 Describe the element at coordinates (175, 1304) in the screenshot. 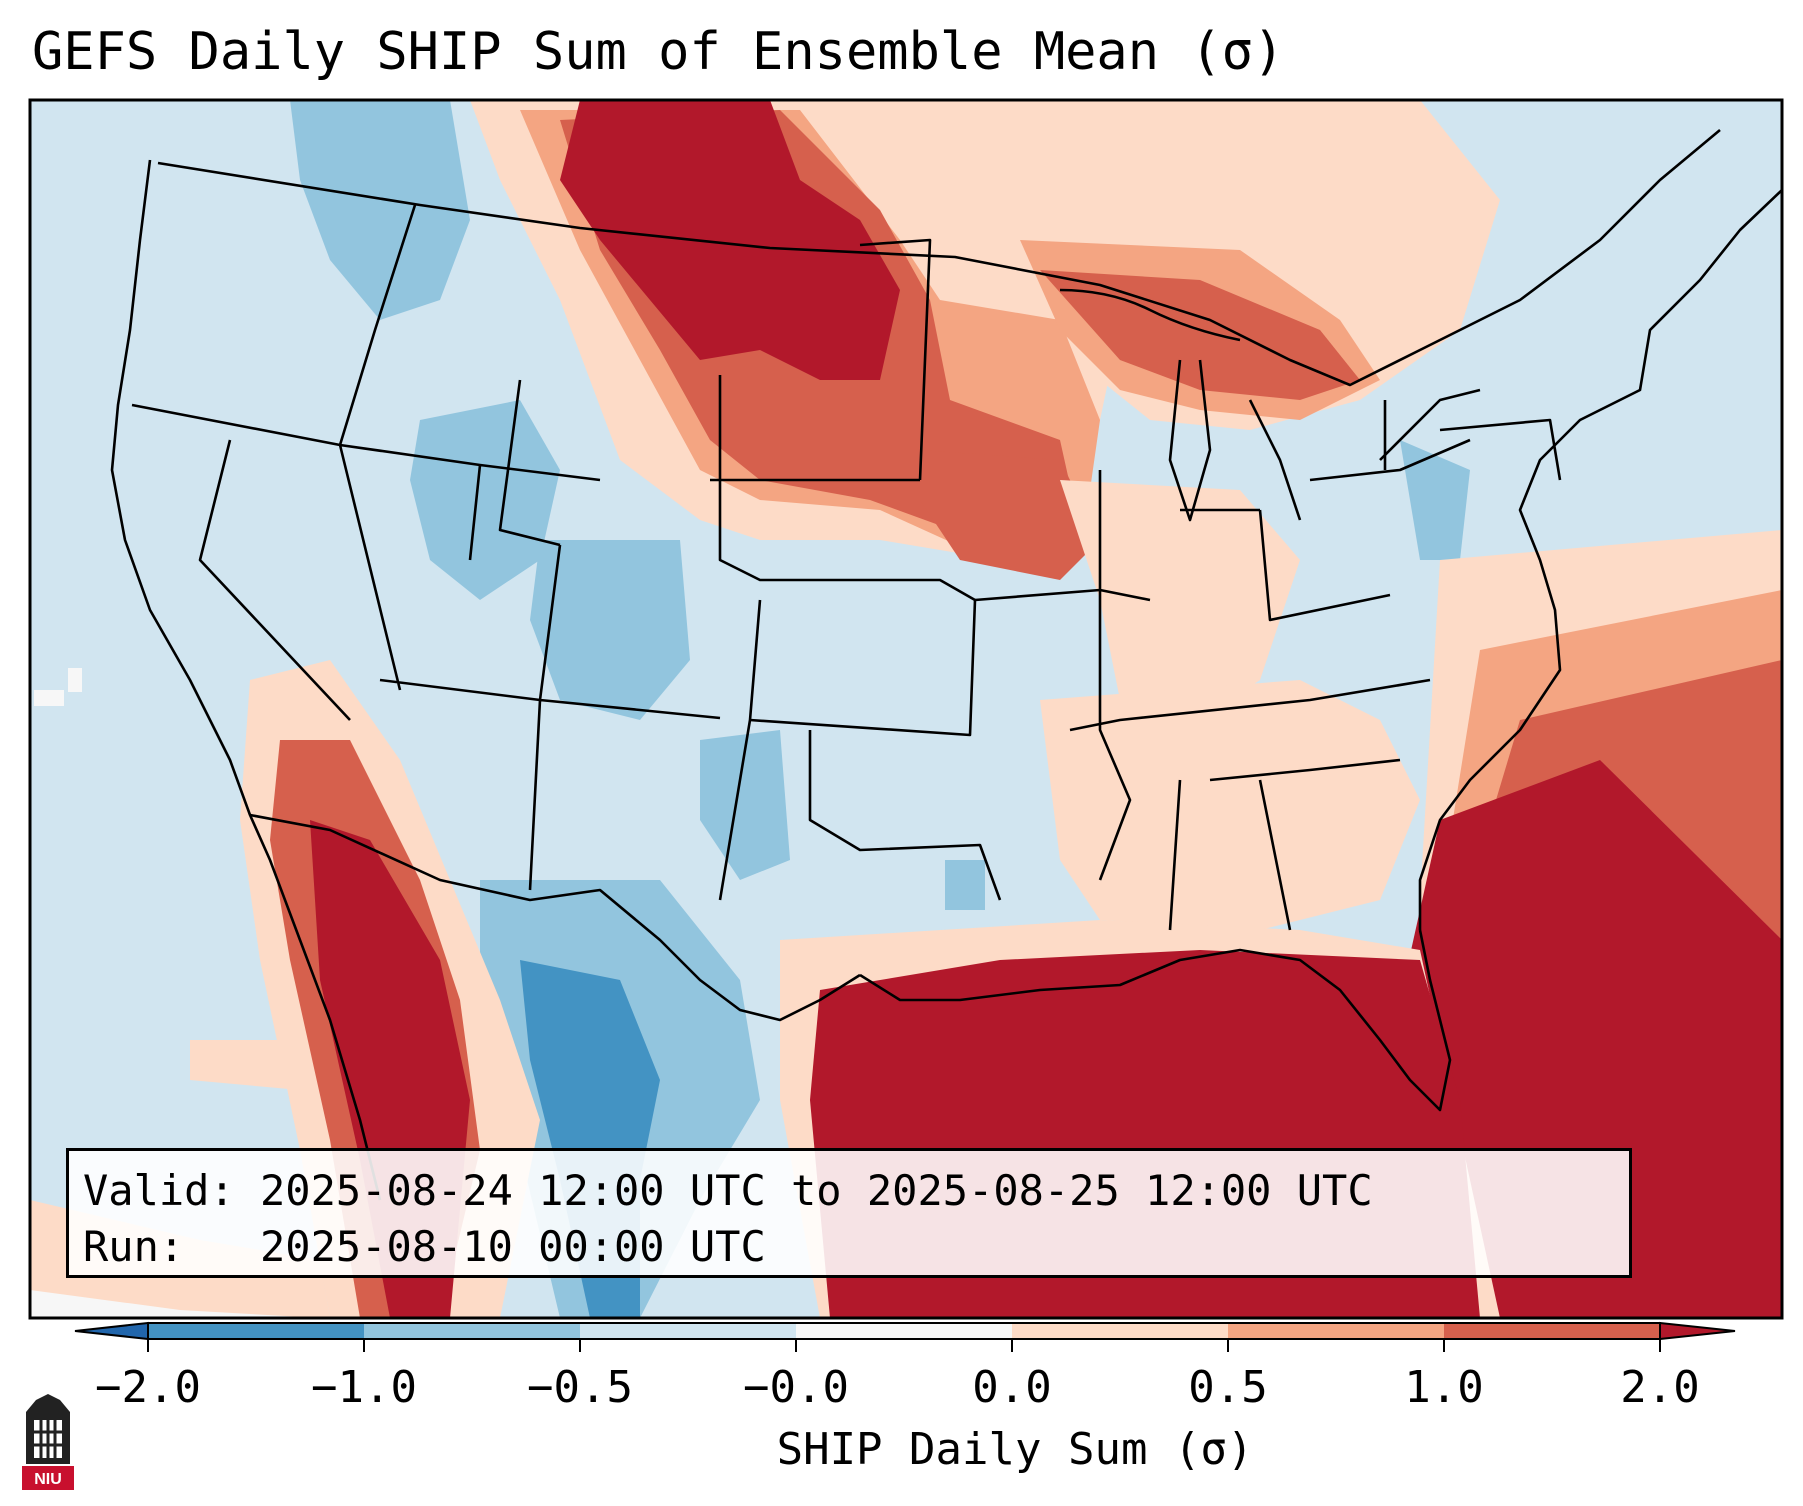

I see `field-patch-pacific-bottom-white` at that location.